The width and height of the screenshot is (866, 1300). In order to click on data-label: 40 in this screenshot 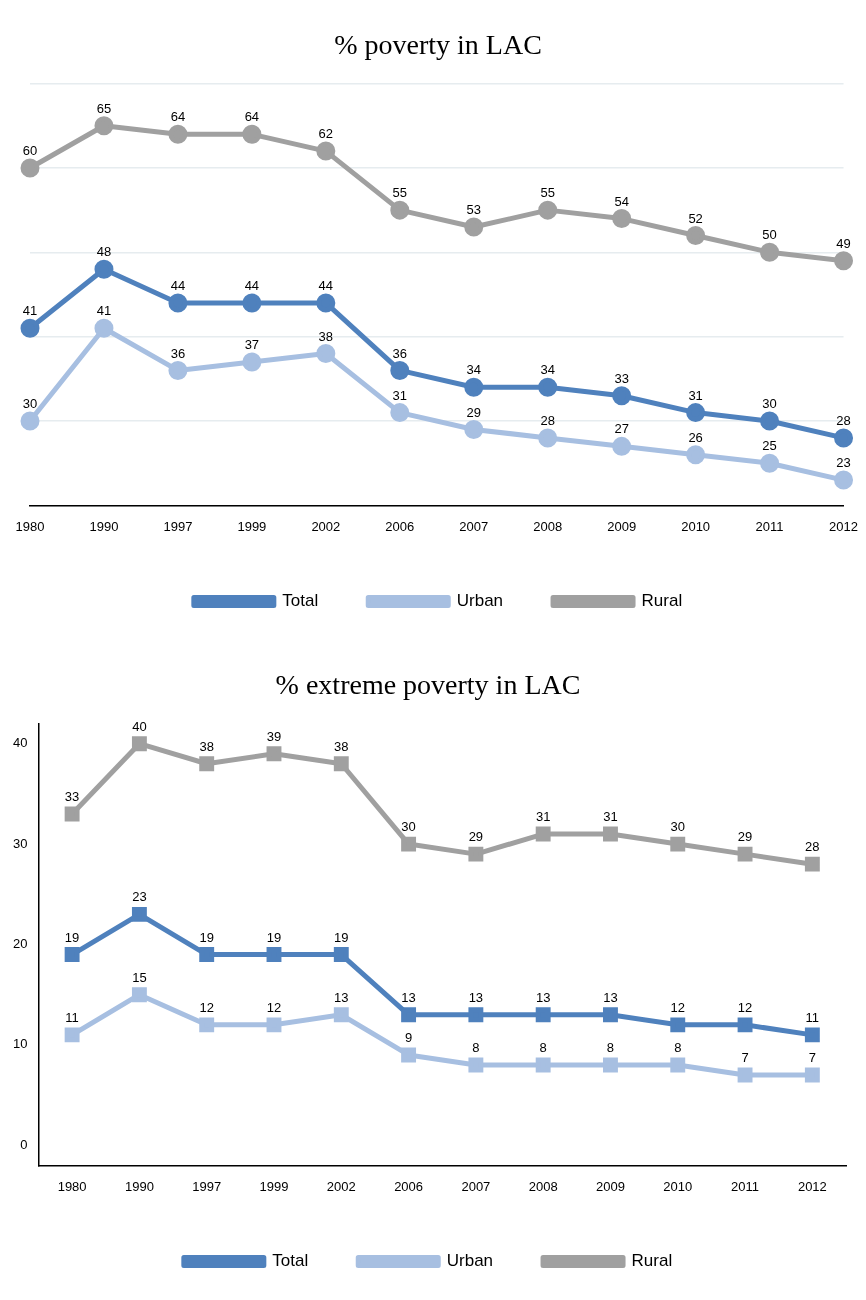, I will do `click(139, 726)`.